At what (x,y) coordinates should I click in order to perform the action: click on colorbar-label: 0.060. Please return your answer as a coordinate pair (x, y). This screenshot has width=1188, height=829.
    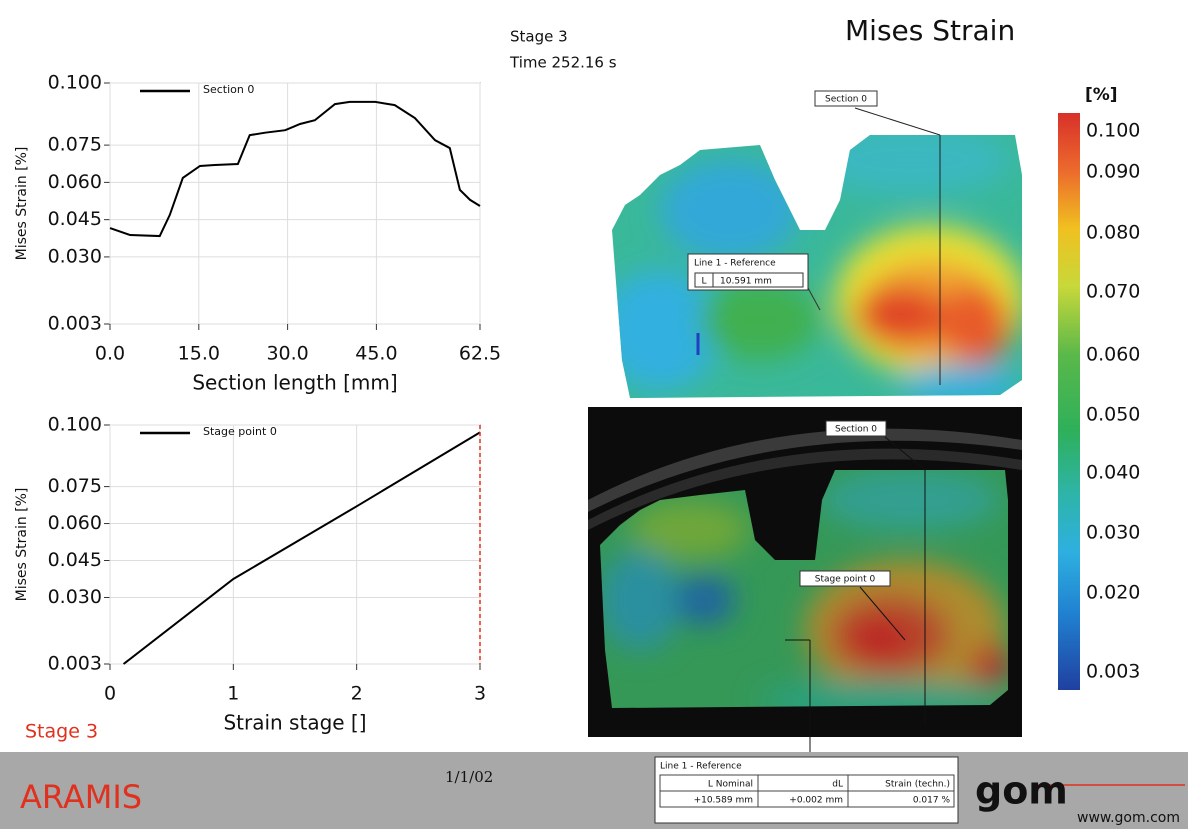
    Looking at the image, I should click on (1113, 355).